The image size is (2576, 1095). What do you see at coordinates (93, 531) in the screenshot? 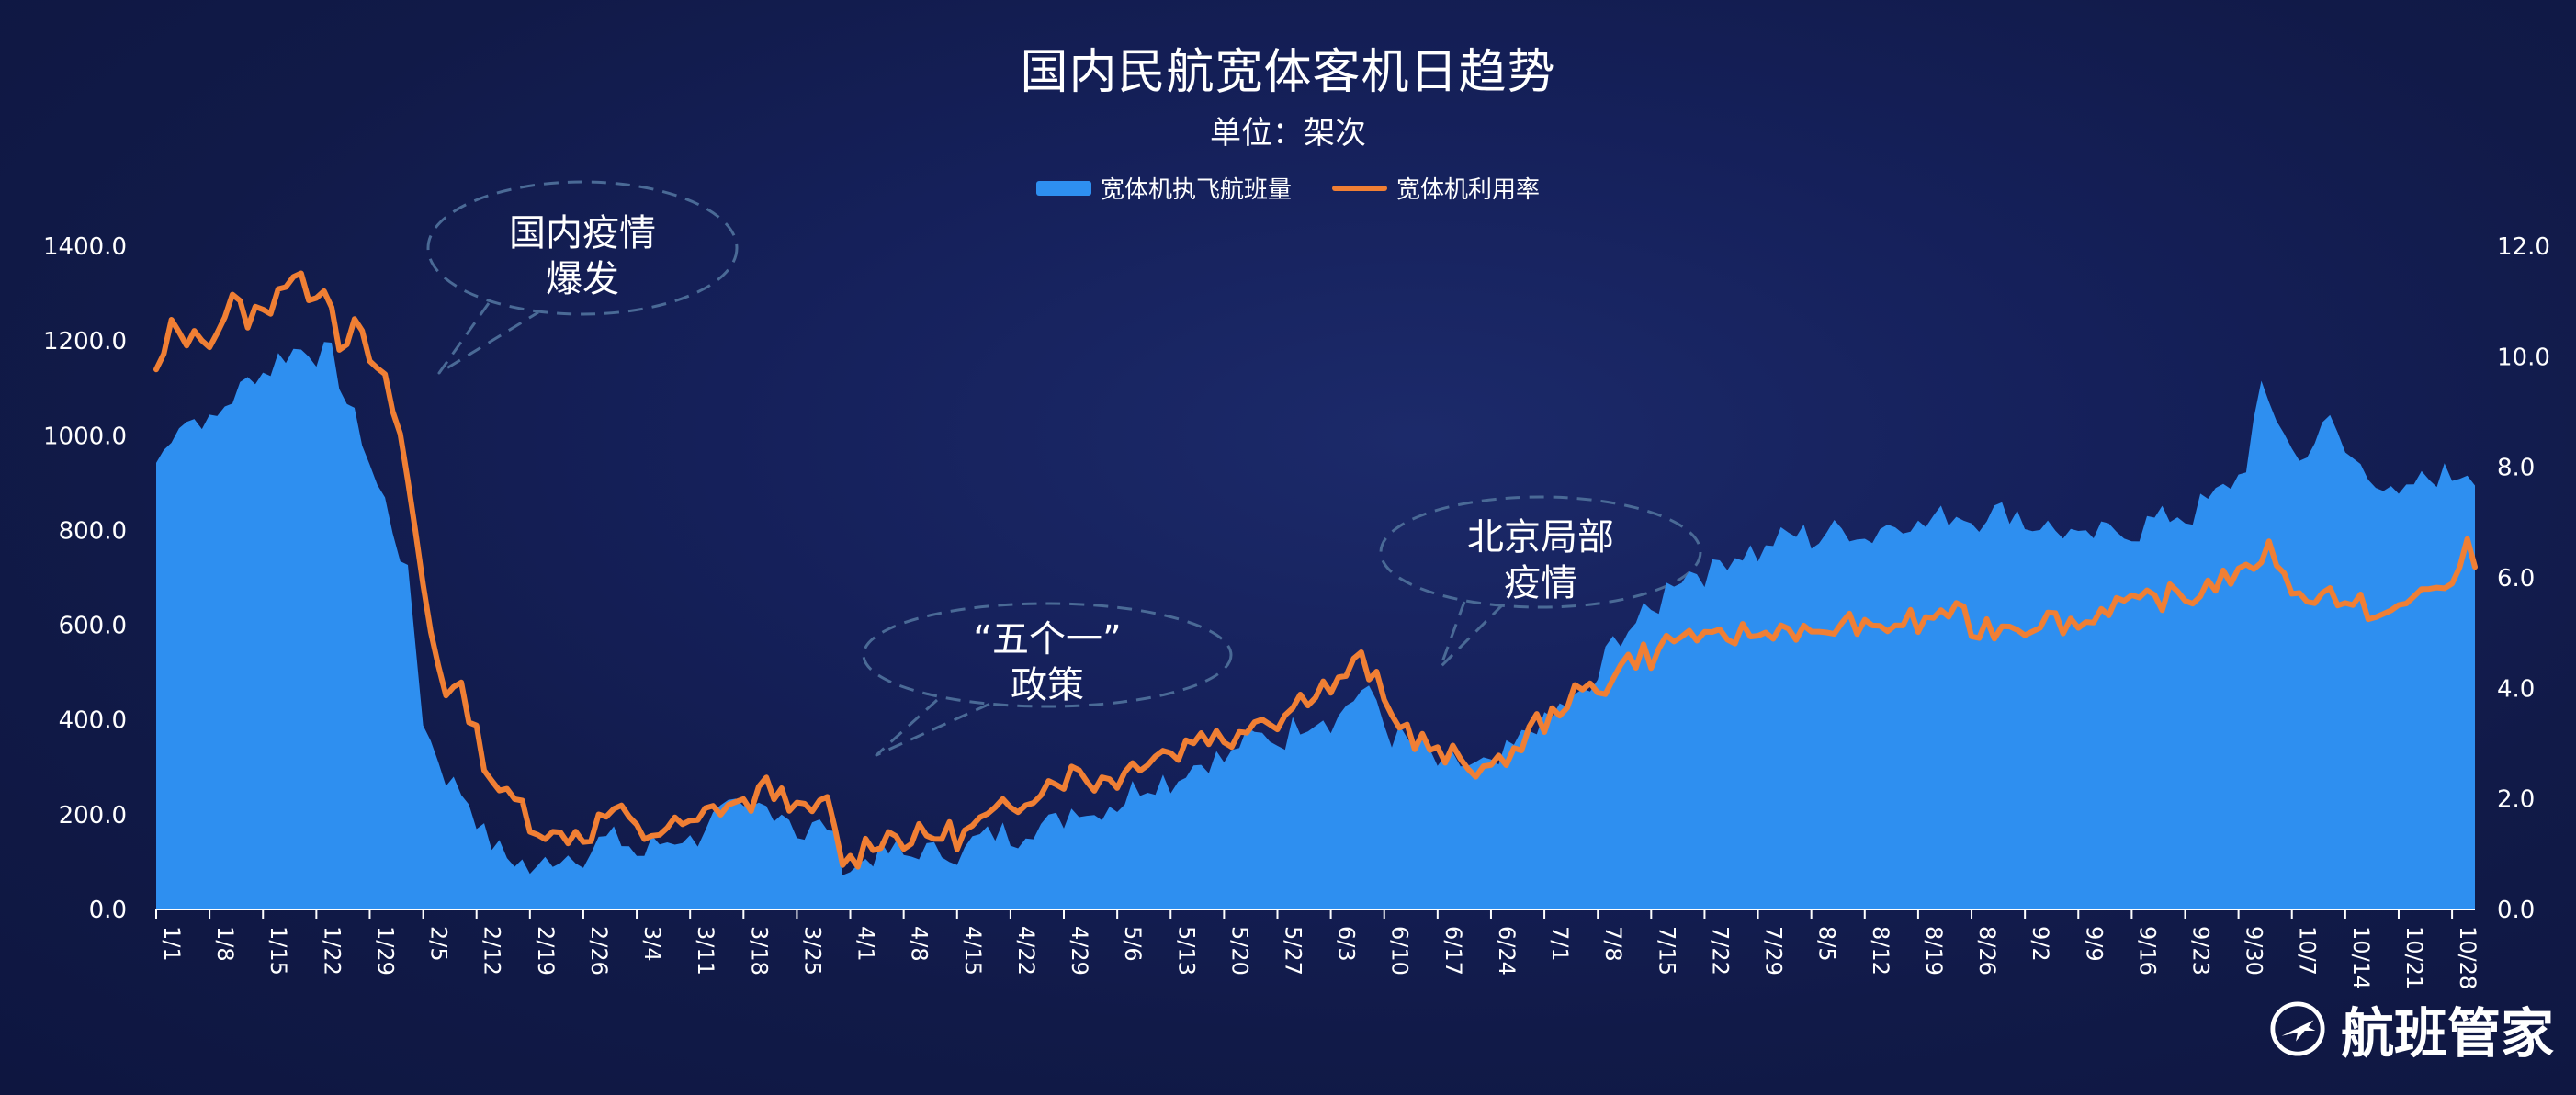
I see `y-left-tick-label: 800.0` at bounding box center [93, 531].